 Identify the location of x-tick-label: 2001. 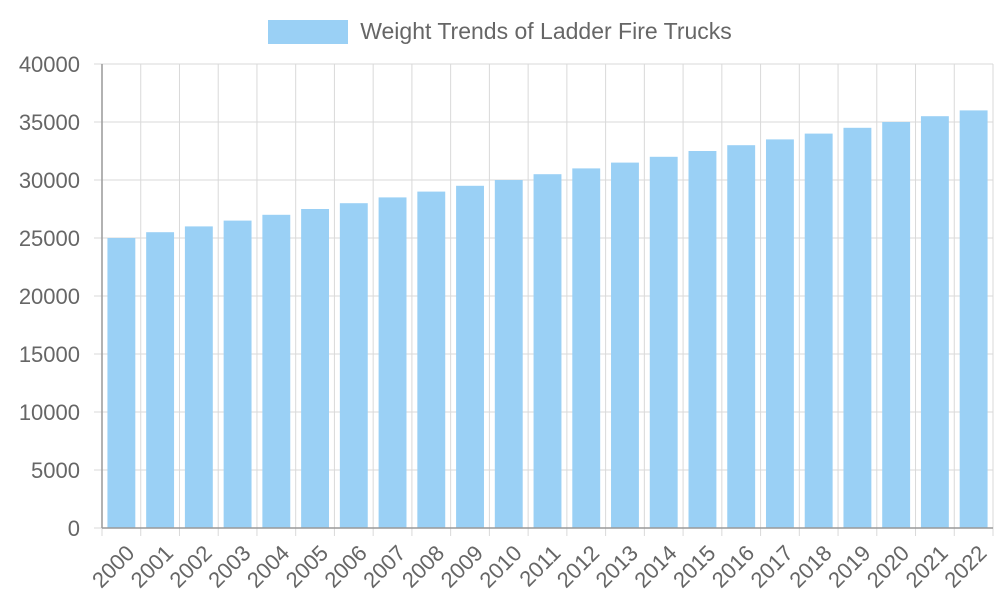
(152, 566).